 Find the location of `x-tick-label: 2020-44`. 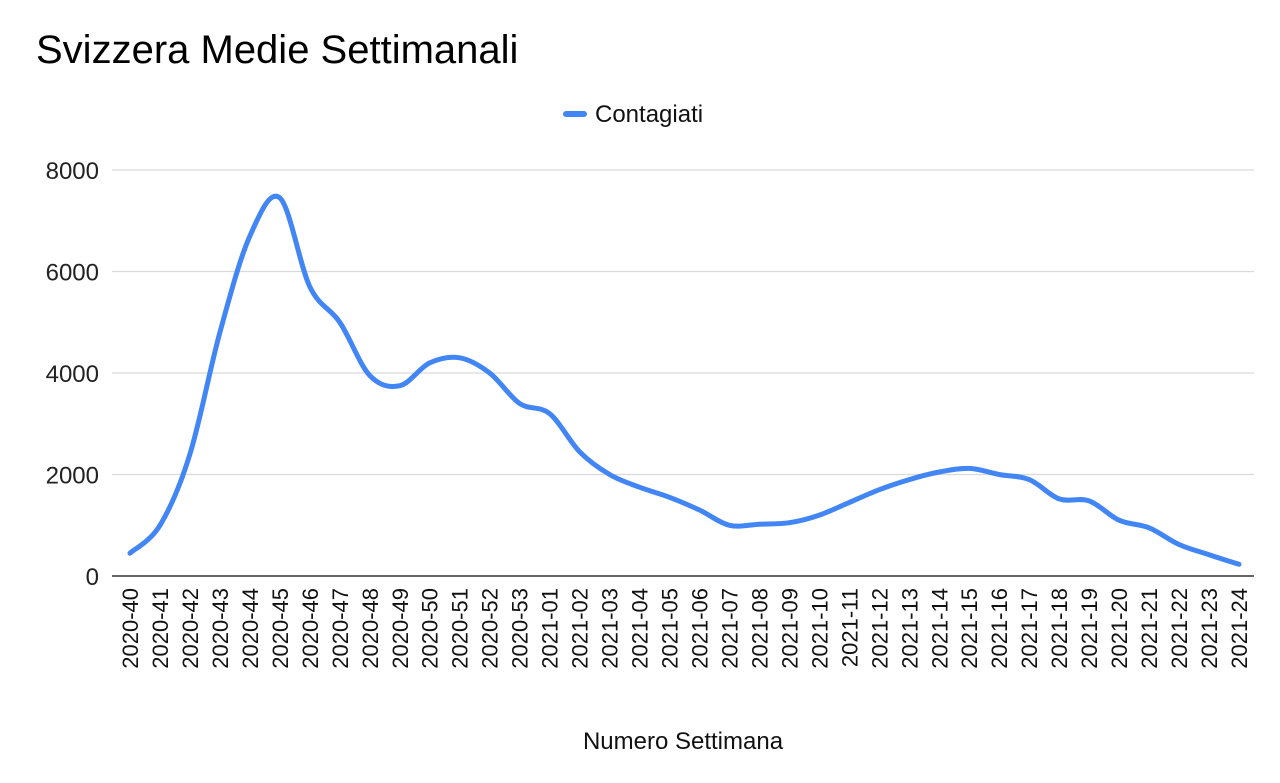

x-tick-label: 2020-44 is located at coordinates (250, 628).